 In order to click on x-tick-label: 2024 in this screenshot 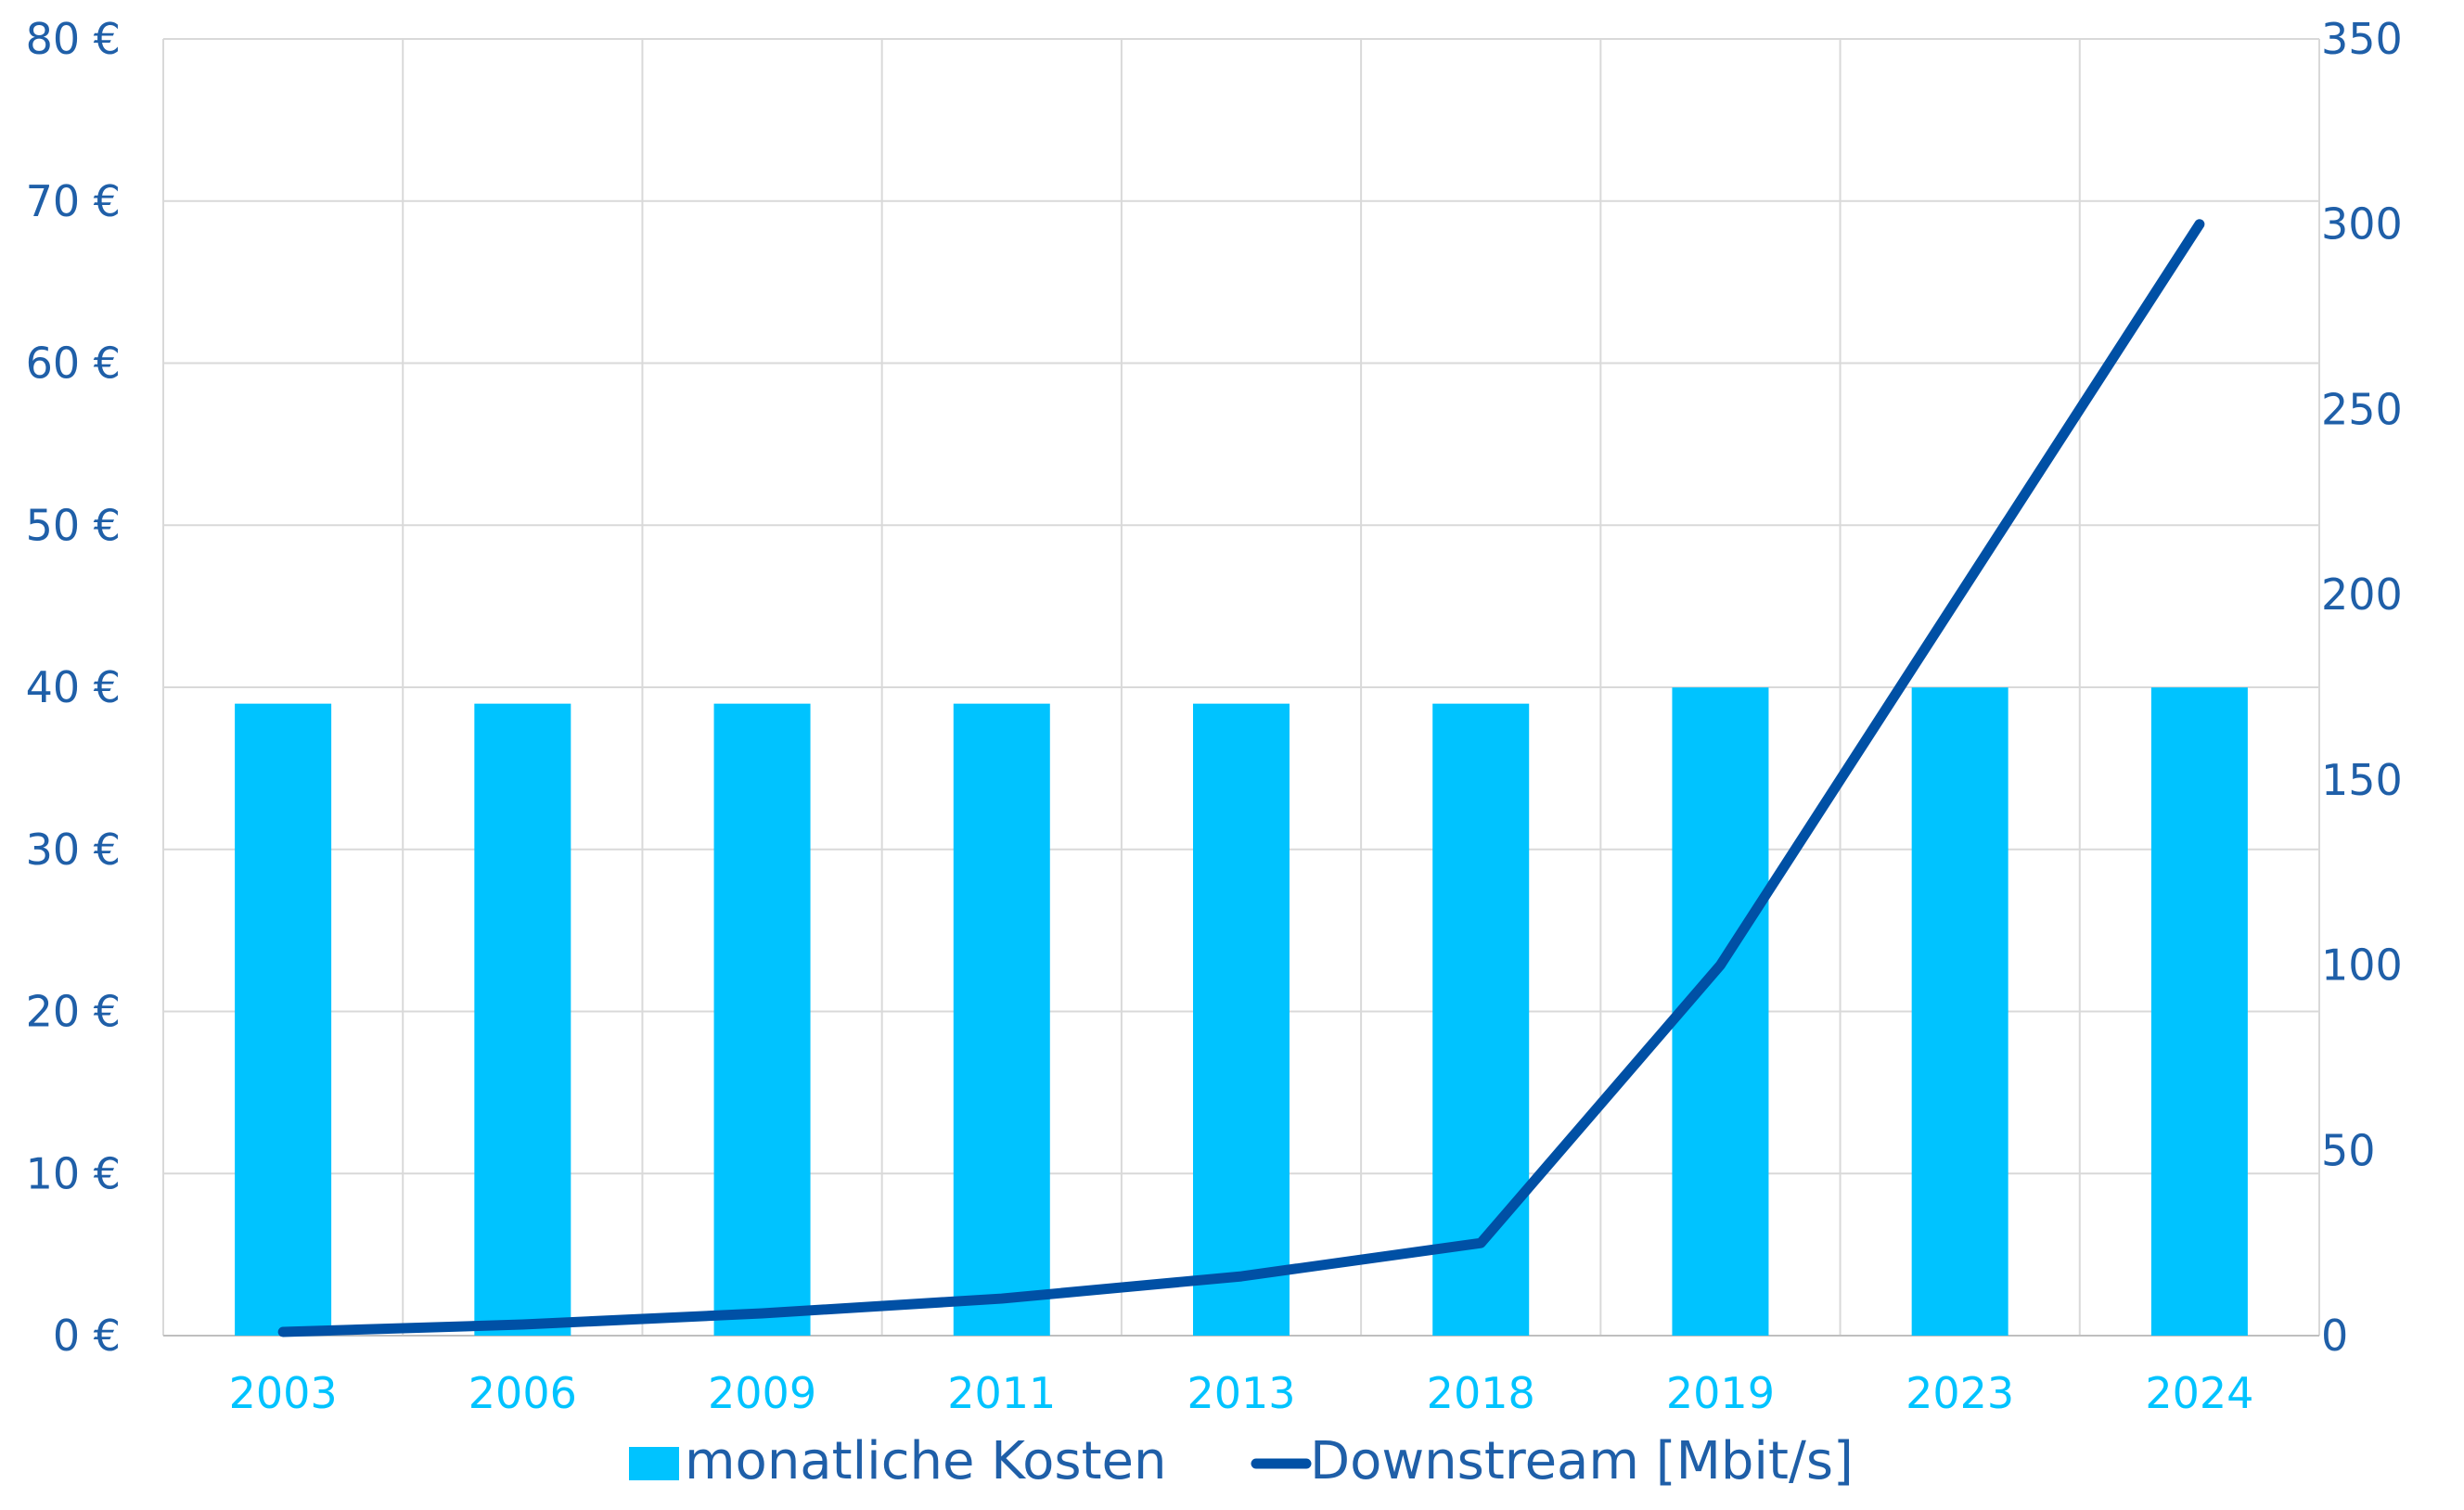, I will do `click(2199, 1393)`.